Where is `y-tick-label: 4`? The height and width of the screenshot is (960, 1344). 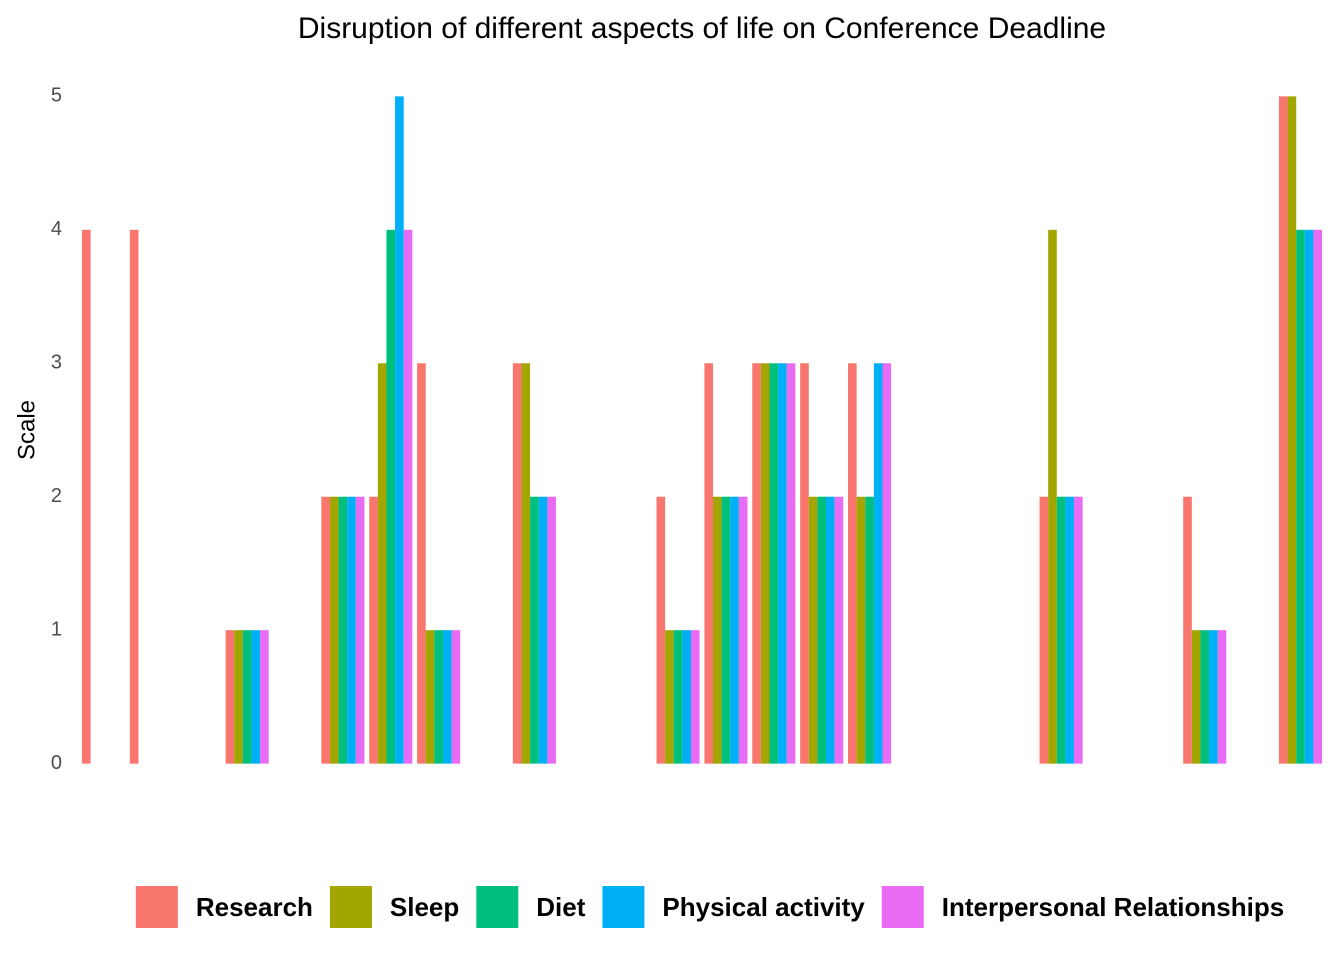 y-tick-label: 4 is located at coordinates (56, 229).